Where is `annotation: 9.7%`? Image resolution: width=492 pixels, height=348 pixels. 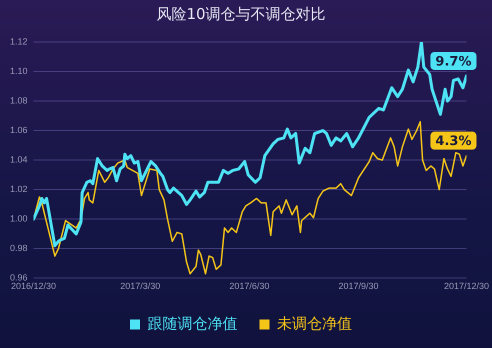
annotation: 9.7% is located at coordinates (453, 62).